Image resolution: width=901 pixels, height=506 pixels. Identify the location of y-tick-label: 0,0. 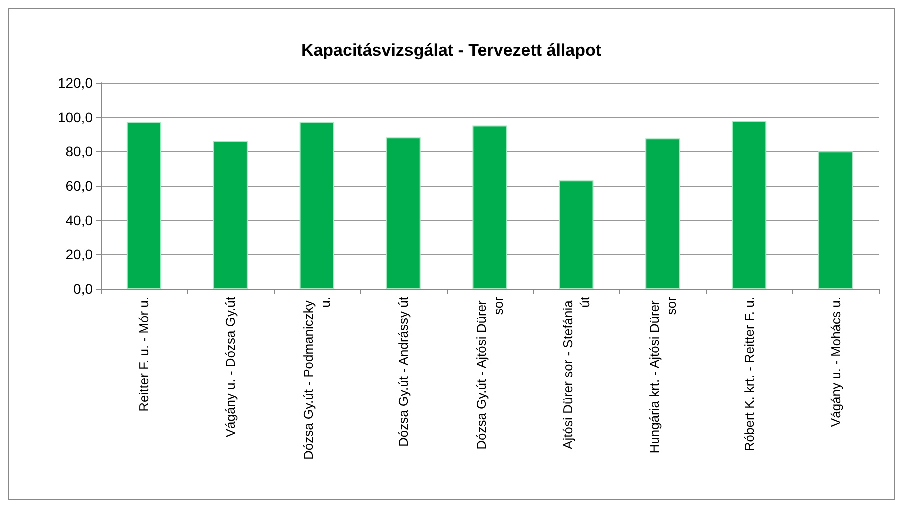
(84, 289).